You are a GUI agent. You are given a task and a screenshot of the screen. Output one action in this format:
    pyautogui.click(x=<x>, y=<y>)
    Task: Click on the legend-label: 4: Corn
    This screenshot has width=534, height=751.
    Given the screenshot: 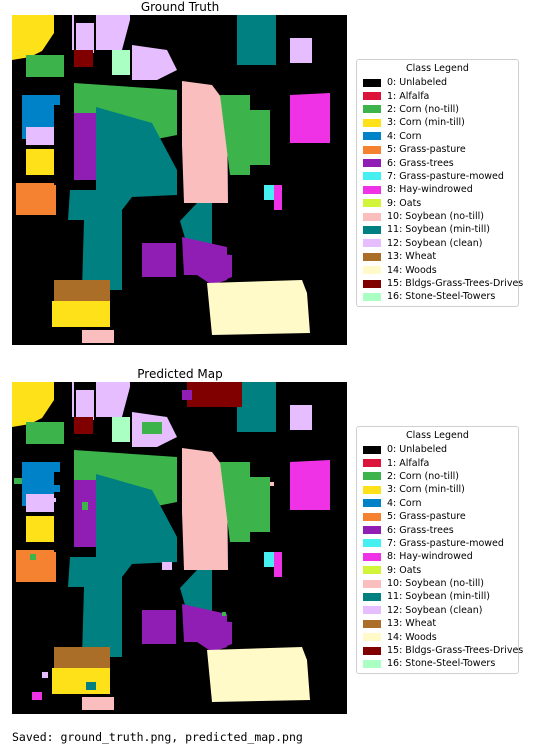 What is the action you would take?
    pyautogui.click(x=404, y=136)
    